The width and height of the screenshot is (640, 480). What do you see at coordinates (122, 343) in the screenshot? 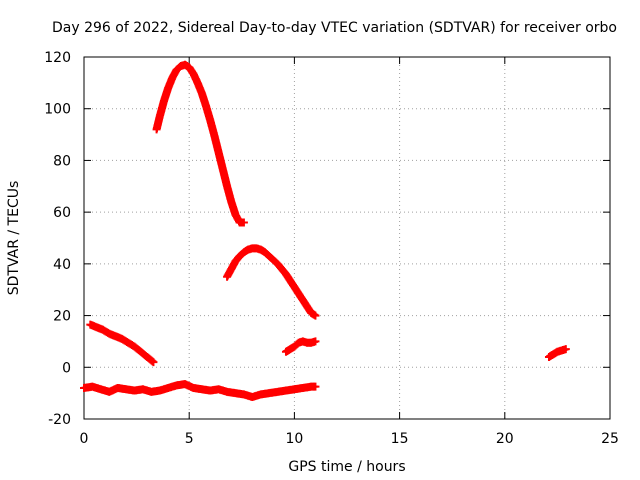
I see `series-arc-low` at bounding box center [122, 343].